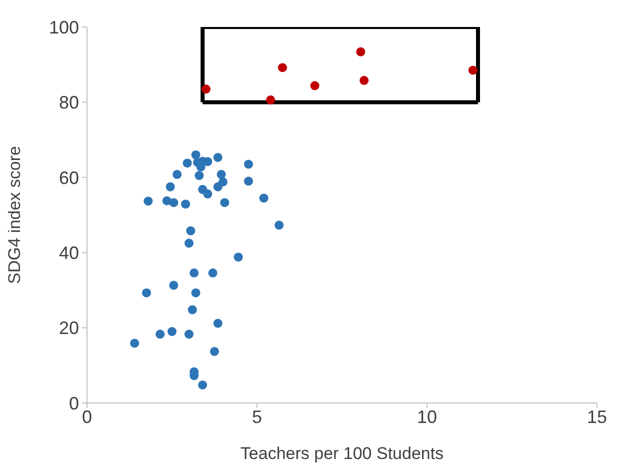 This screenshot has width=621, height=475. I want to click on y-tick-label: 20, so click(68, 328).